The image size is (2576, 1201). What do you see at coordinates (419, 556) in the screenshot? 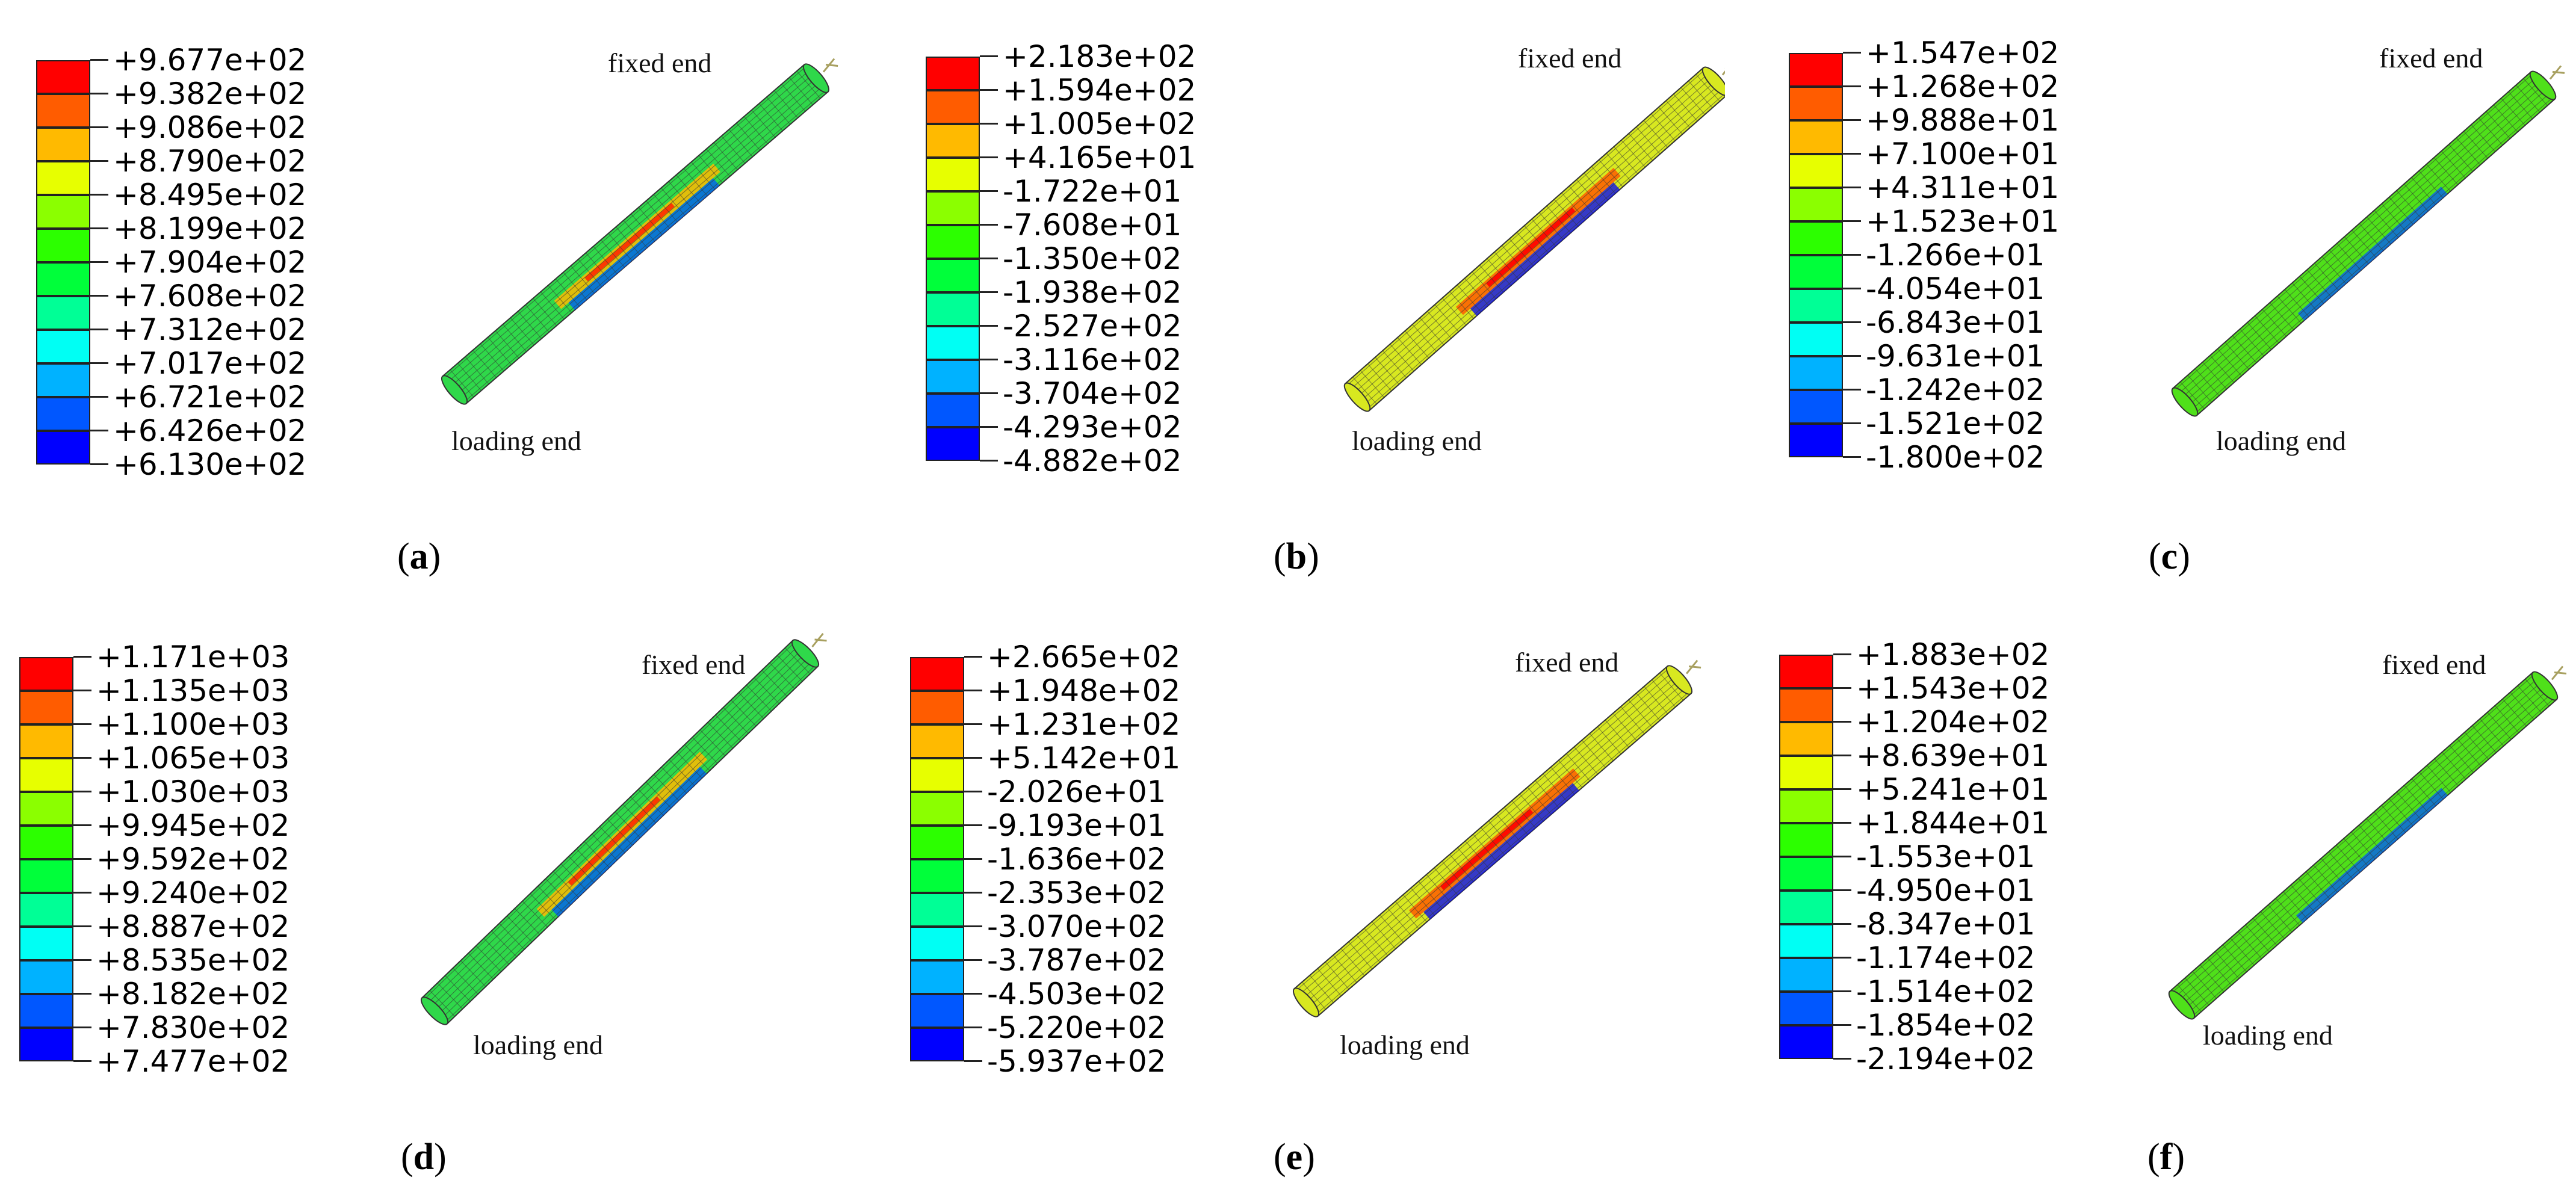
I see `panel-caption: (a)` at bounding box center [419, 556].